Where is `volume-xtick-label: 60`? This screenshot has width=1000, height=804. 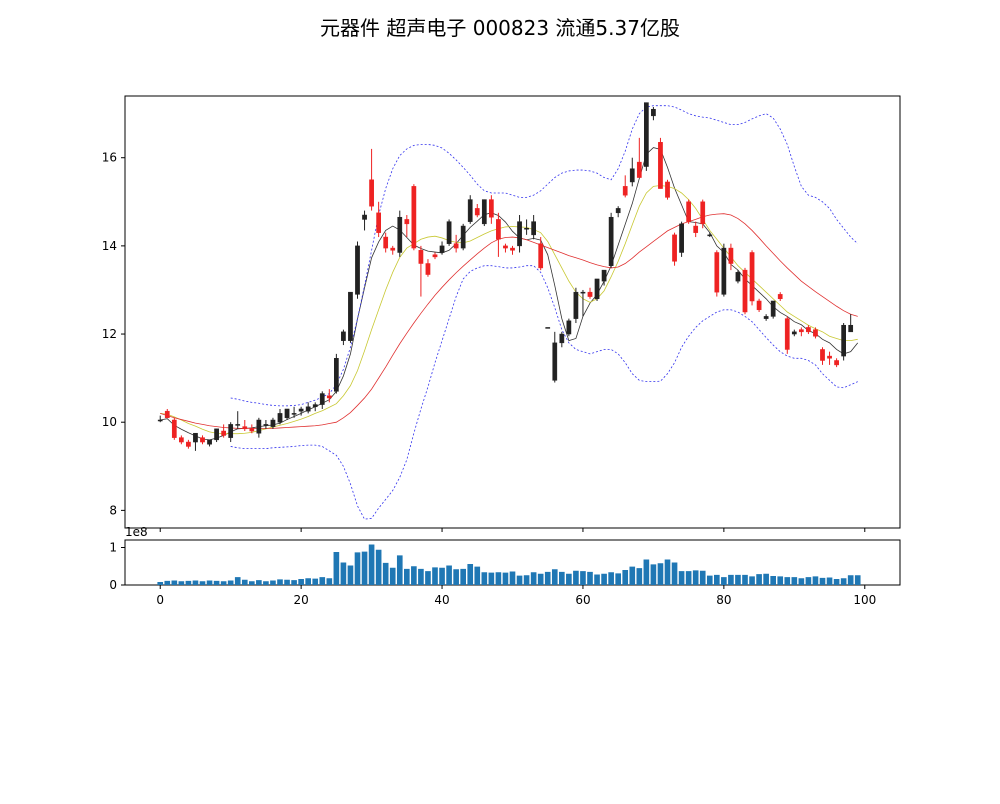 volume-xtick-label: 60 is located at coordinates (582, 600).